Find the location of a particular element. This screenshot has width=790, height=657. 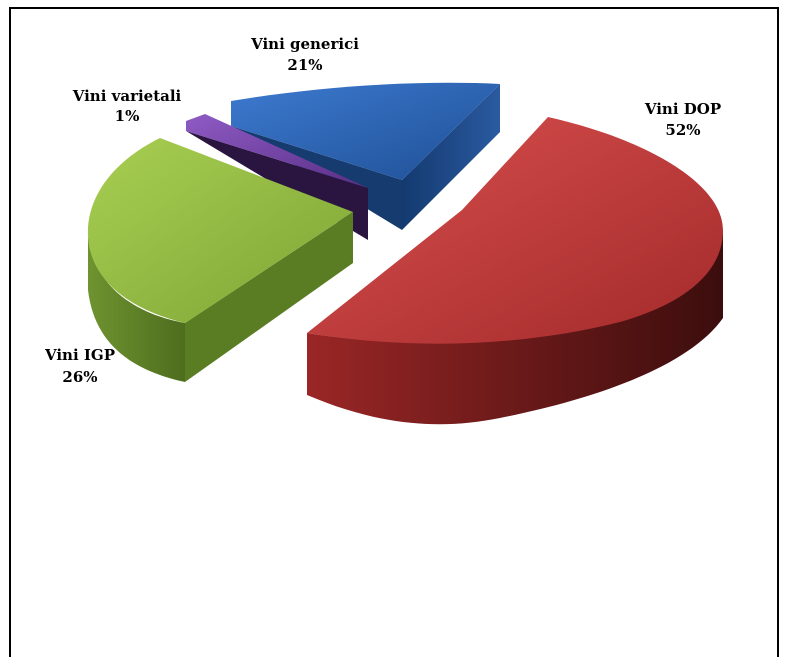

slice-vini-generici-side is located at coordinates (451, 157).